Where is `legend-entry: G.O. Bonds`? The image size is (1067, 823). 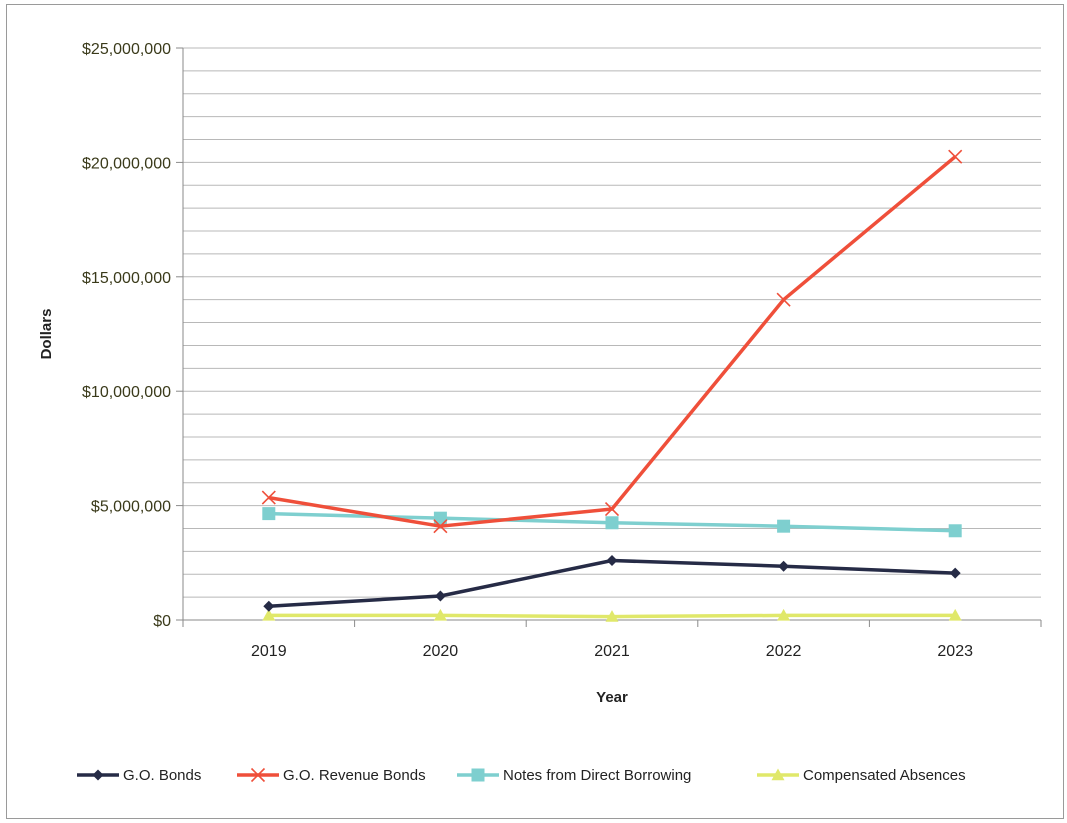
legend-entry: G.O. Bonds is located at coordinates (139, 775).